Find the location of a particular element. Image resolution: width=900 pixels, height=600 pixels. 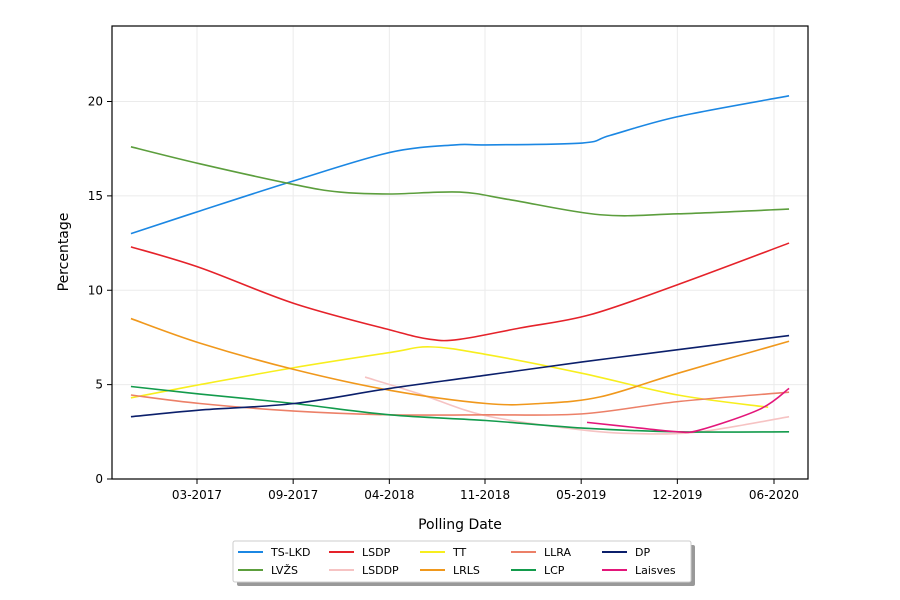

legend-label: LRLS is located at coordinates (466, 570).